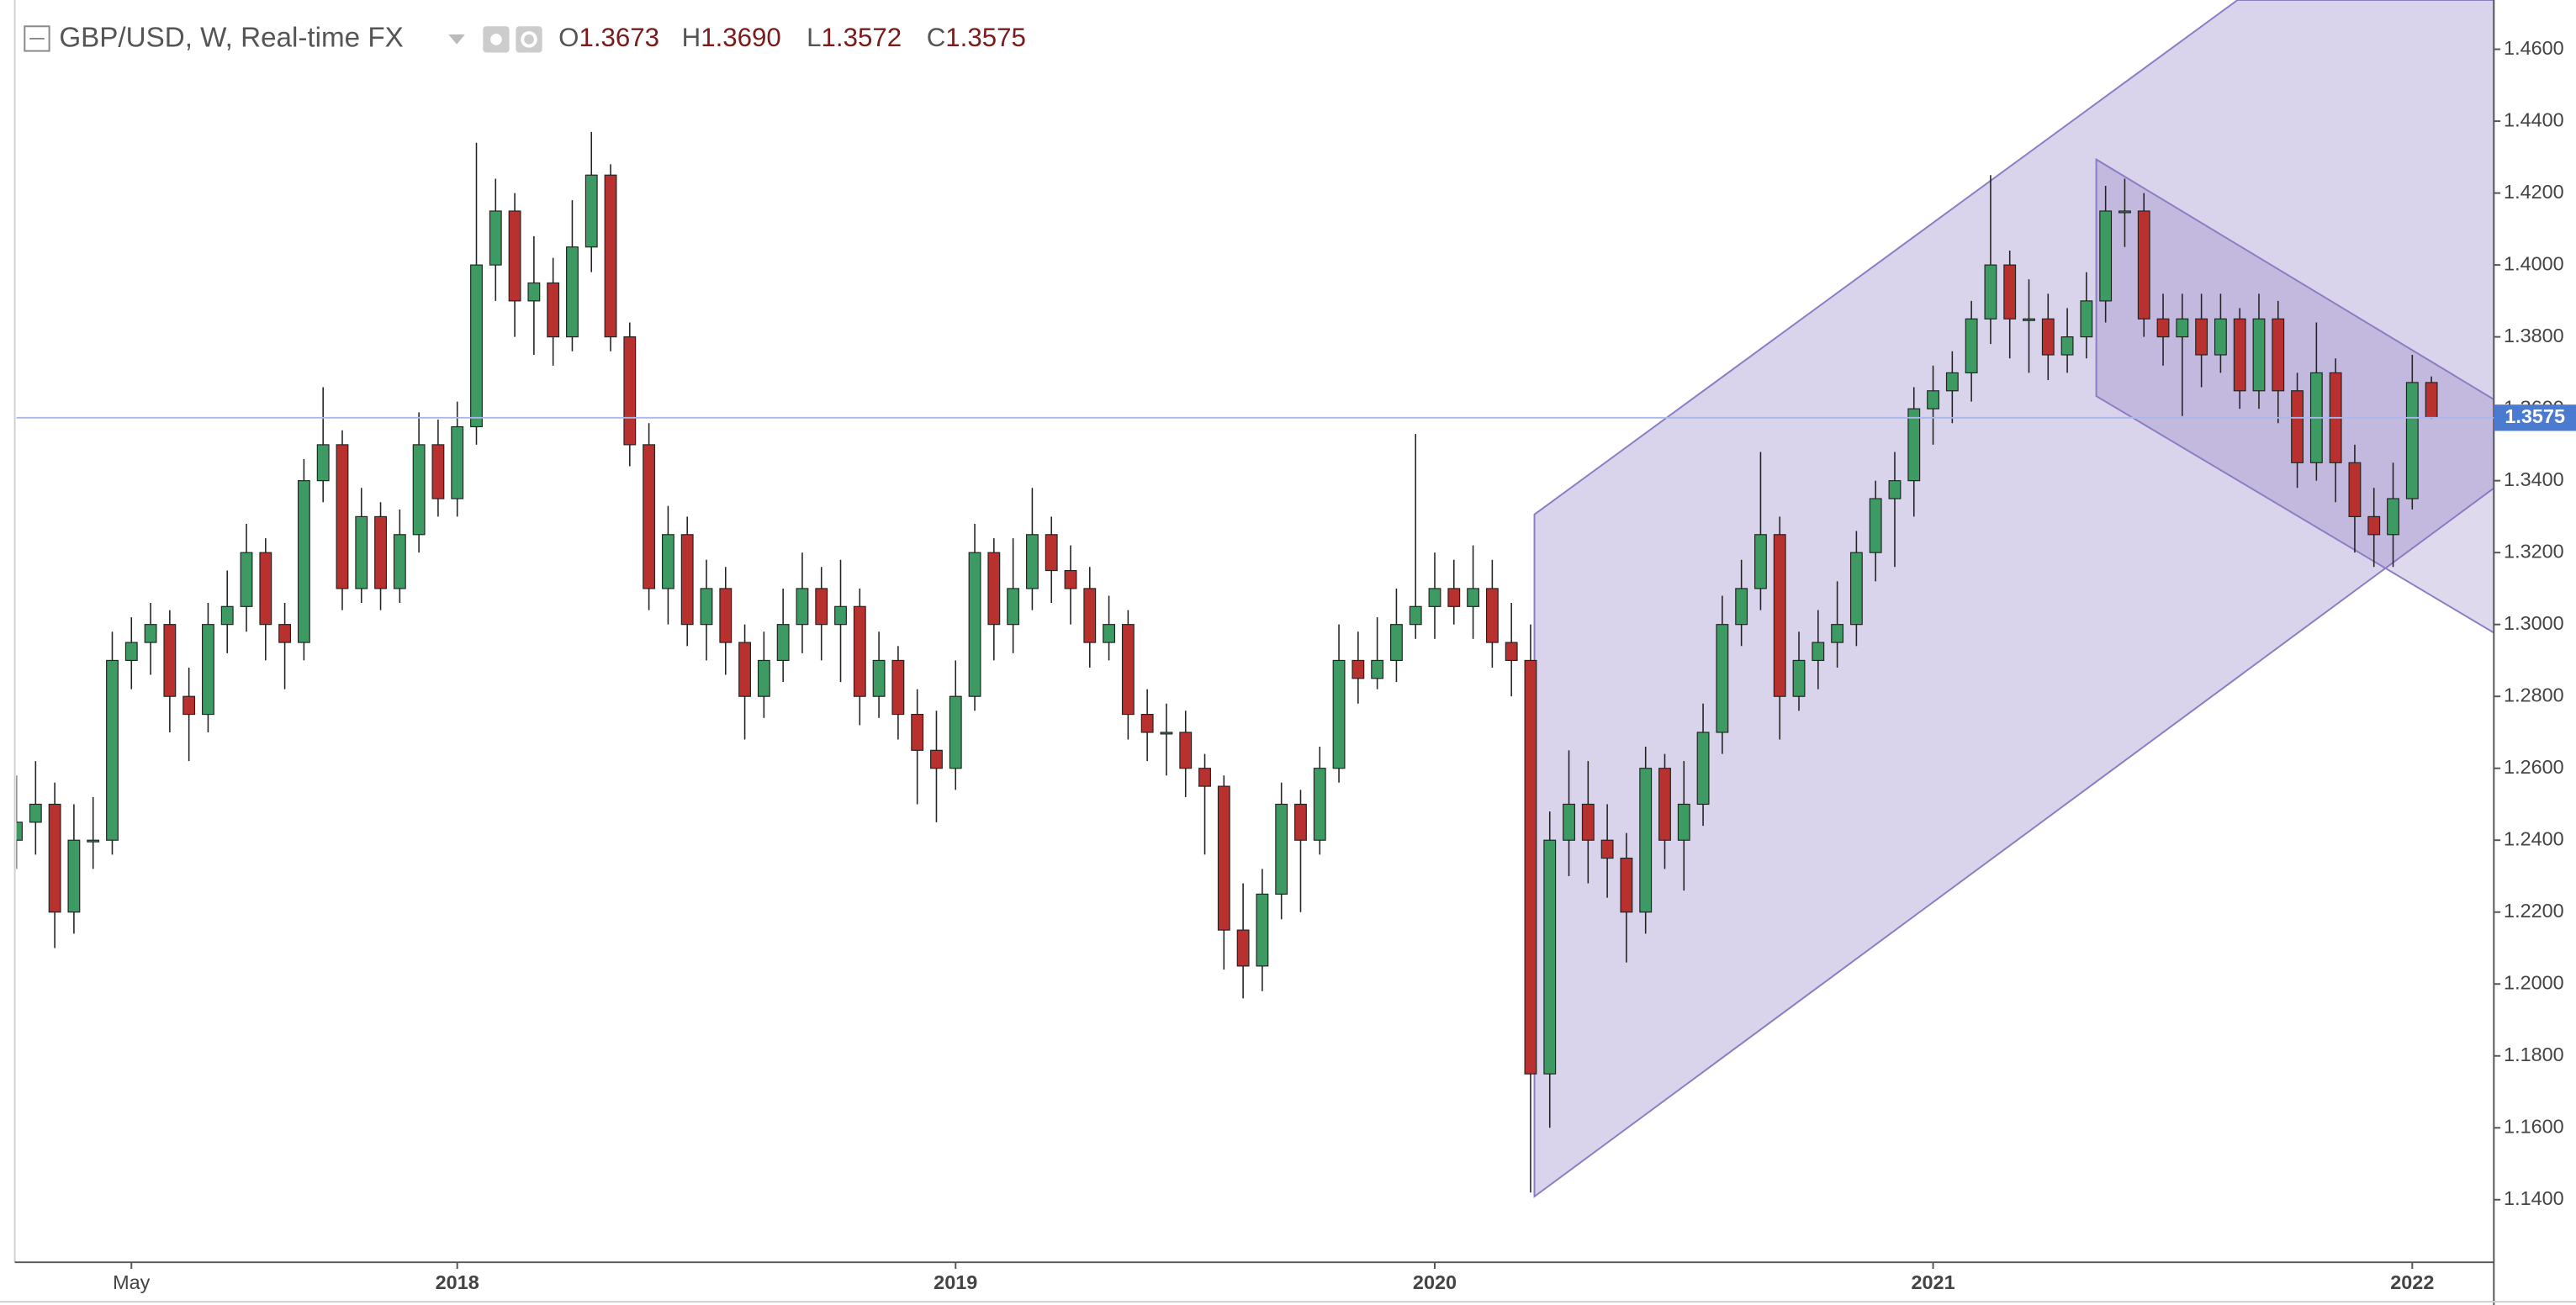  I want to click on x-tick-label: 2021, so click(1932, 1282).